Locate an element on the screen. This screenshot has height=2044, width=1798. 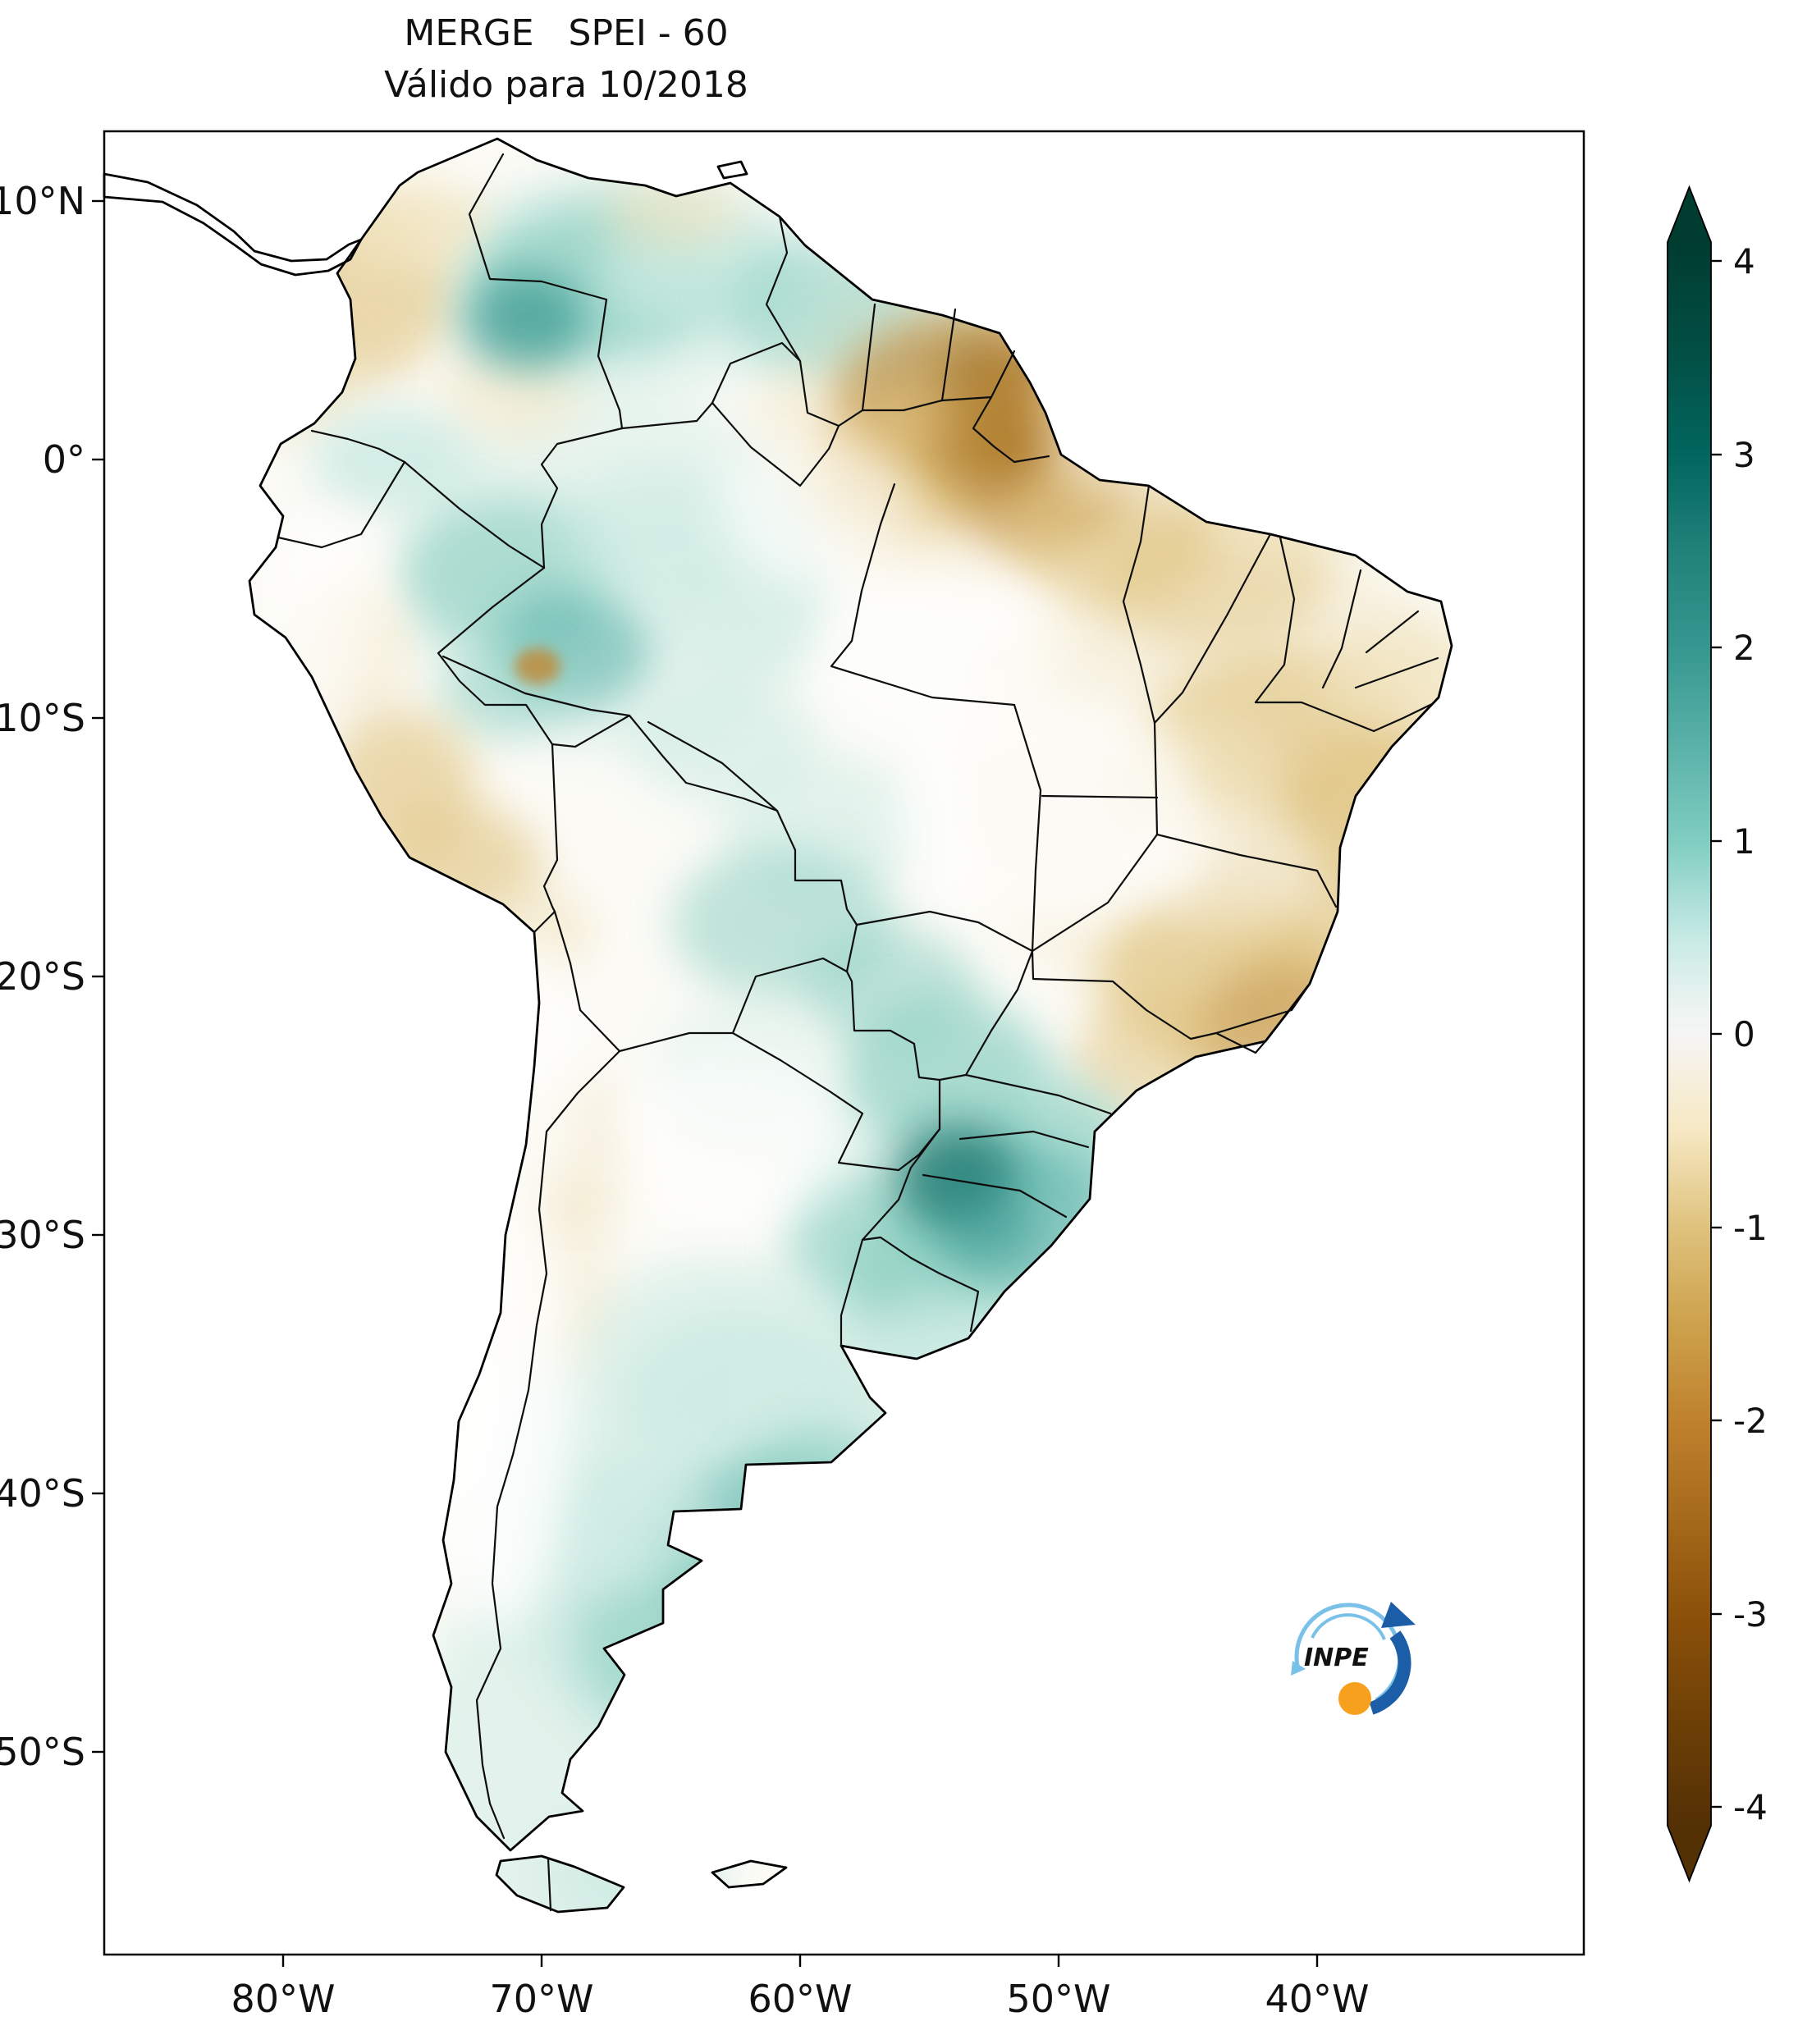
colorbar-tick-label: 1 is located at coordinates (1744, 842).